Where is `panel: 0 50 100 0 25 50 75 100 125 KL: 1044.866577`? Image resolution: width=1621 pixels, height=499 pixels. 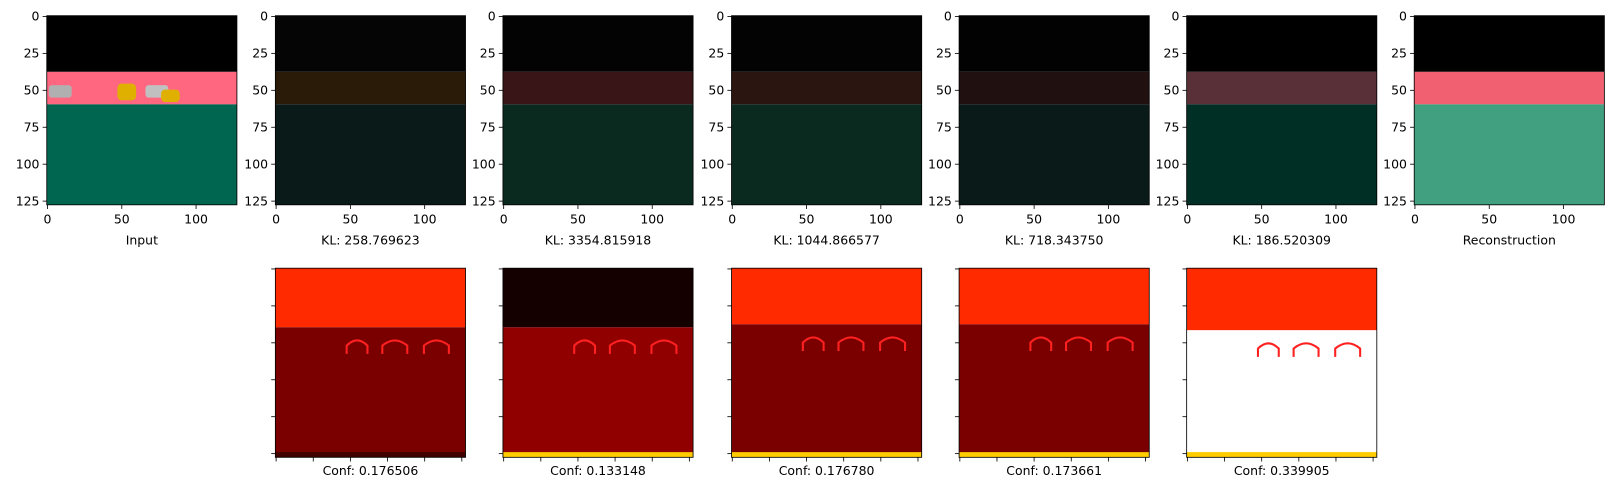 panel: 0 50 100 0 25 50 75 100 125 KL: 1044.866577 is located at coordinates (811, 128).